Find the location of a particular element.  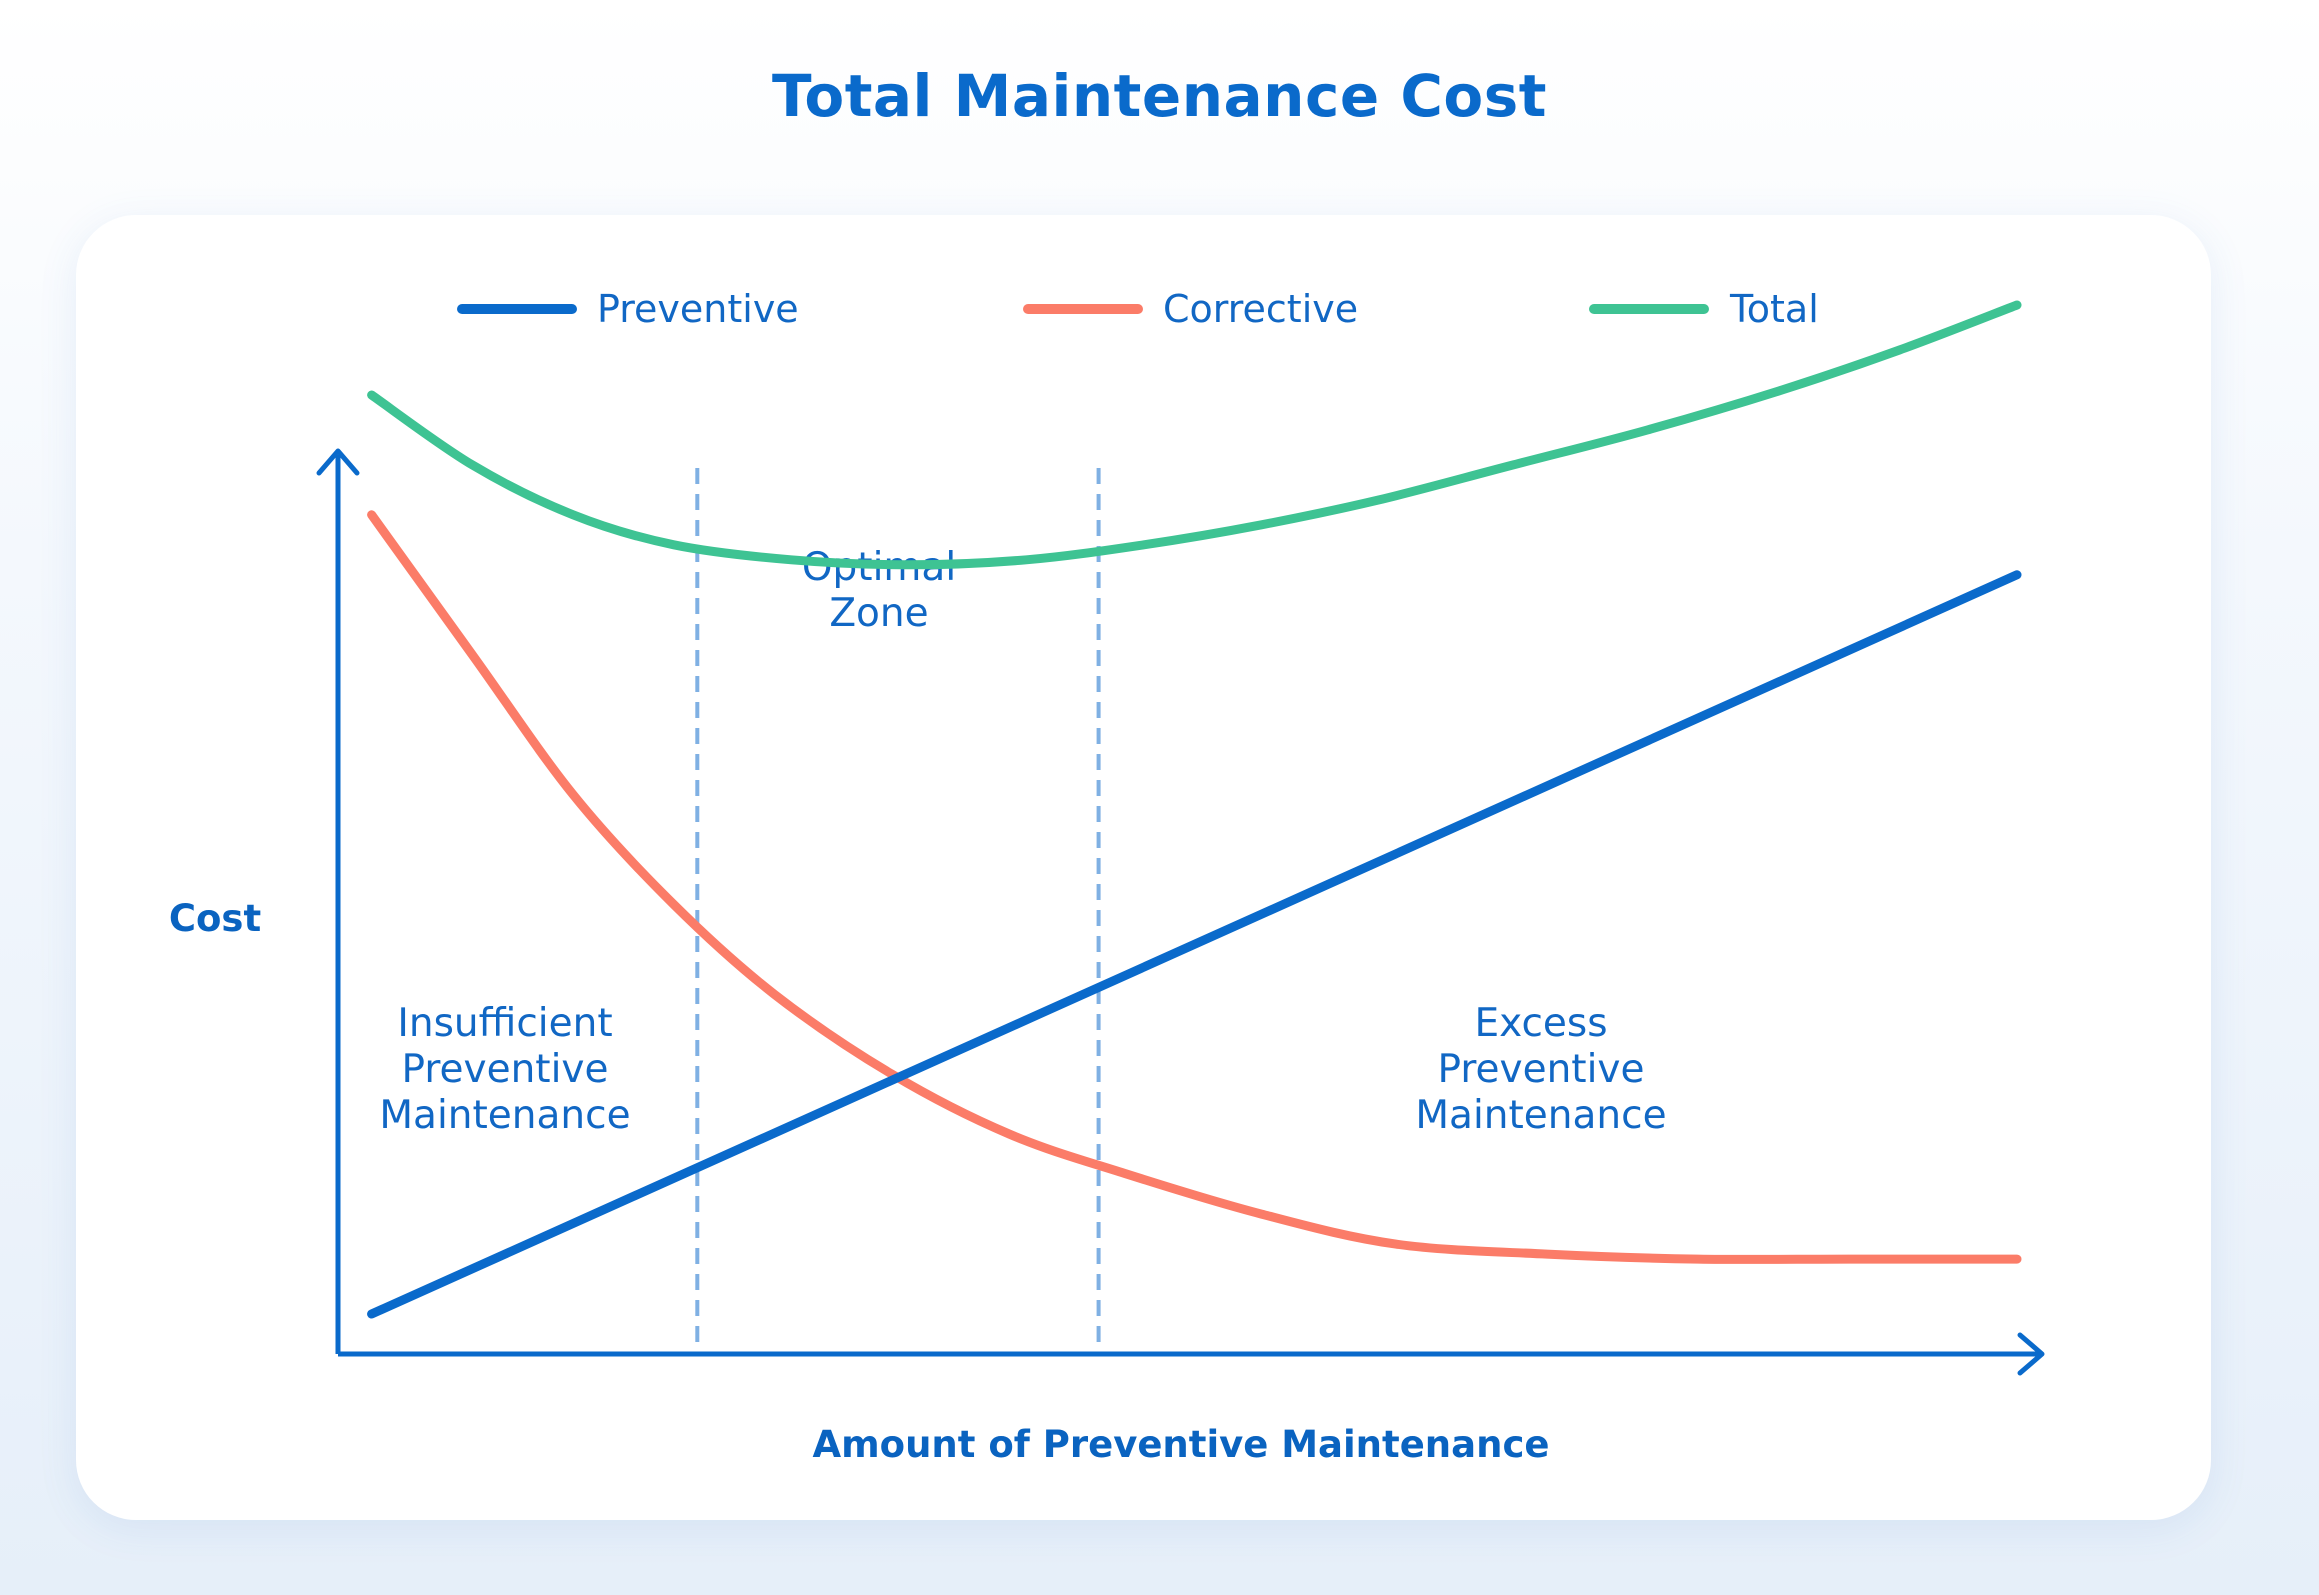

series-line-total is located at coordinates (1194, 435).